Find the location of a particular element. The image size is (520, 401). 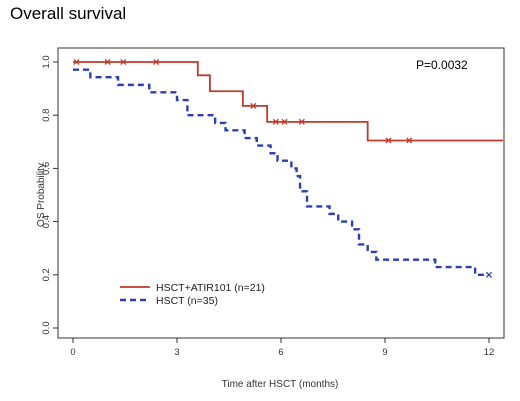

x-tick-label: 12 is located at coordinates (489, 352).